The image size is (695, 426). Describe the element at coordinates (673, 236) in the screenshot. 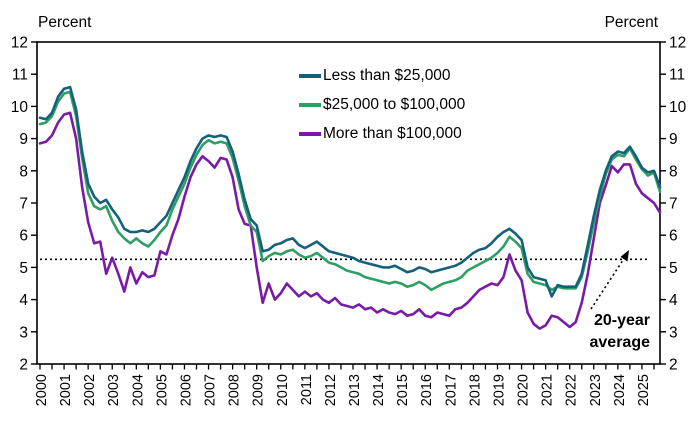

I see `y-tick-label-right: 6` at that location.